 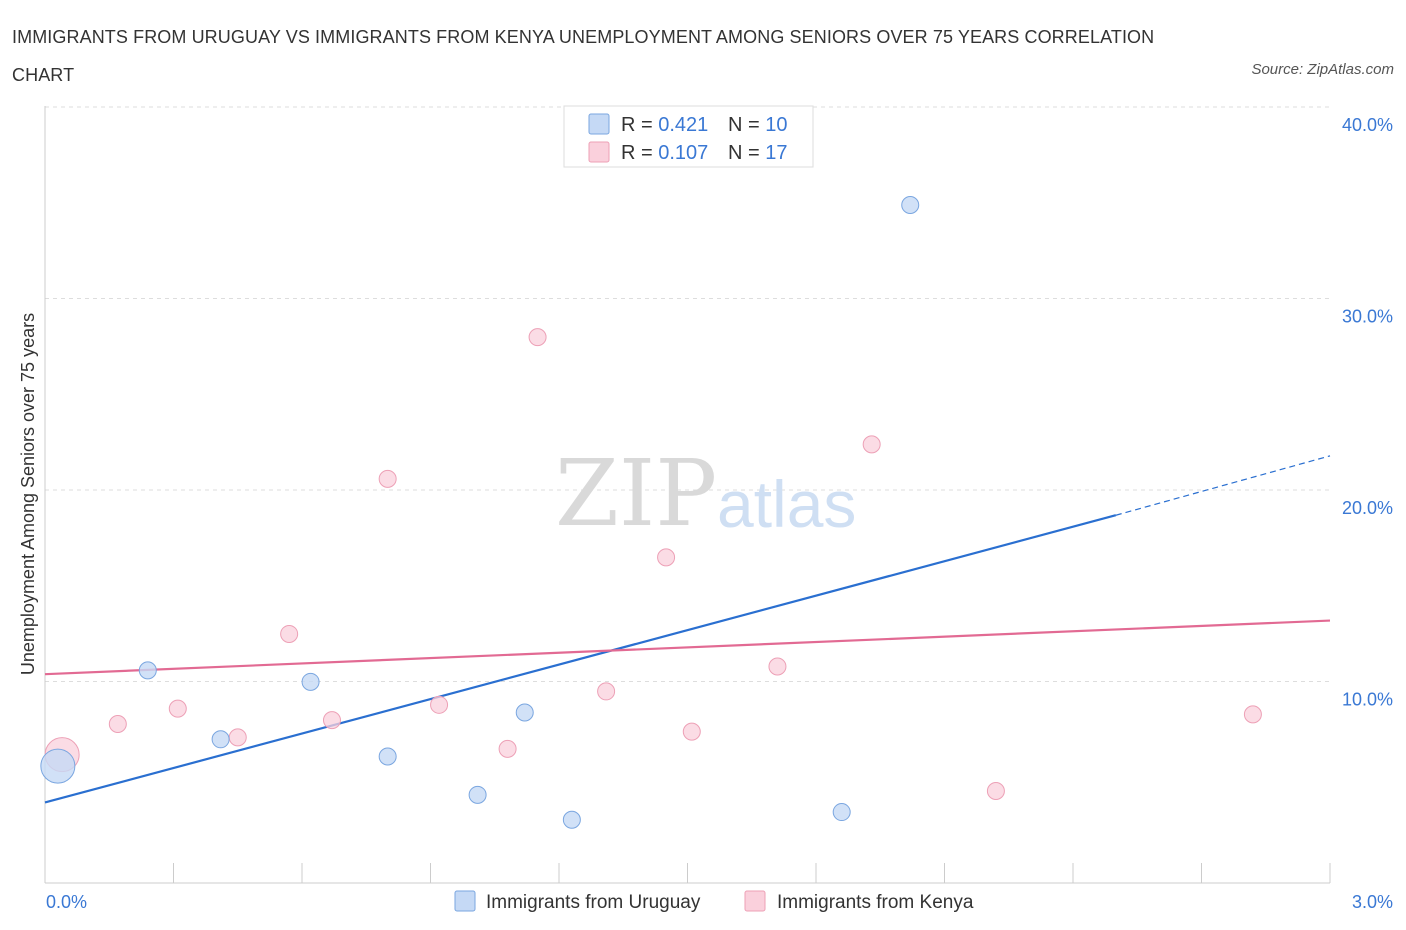 What do you see at coordinates (1367, 317) in the screenshot?
I see `y-tick-label-30: 30.0%` at bounding box center [1367, 317].